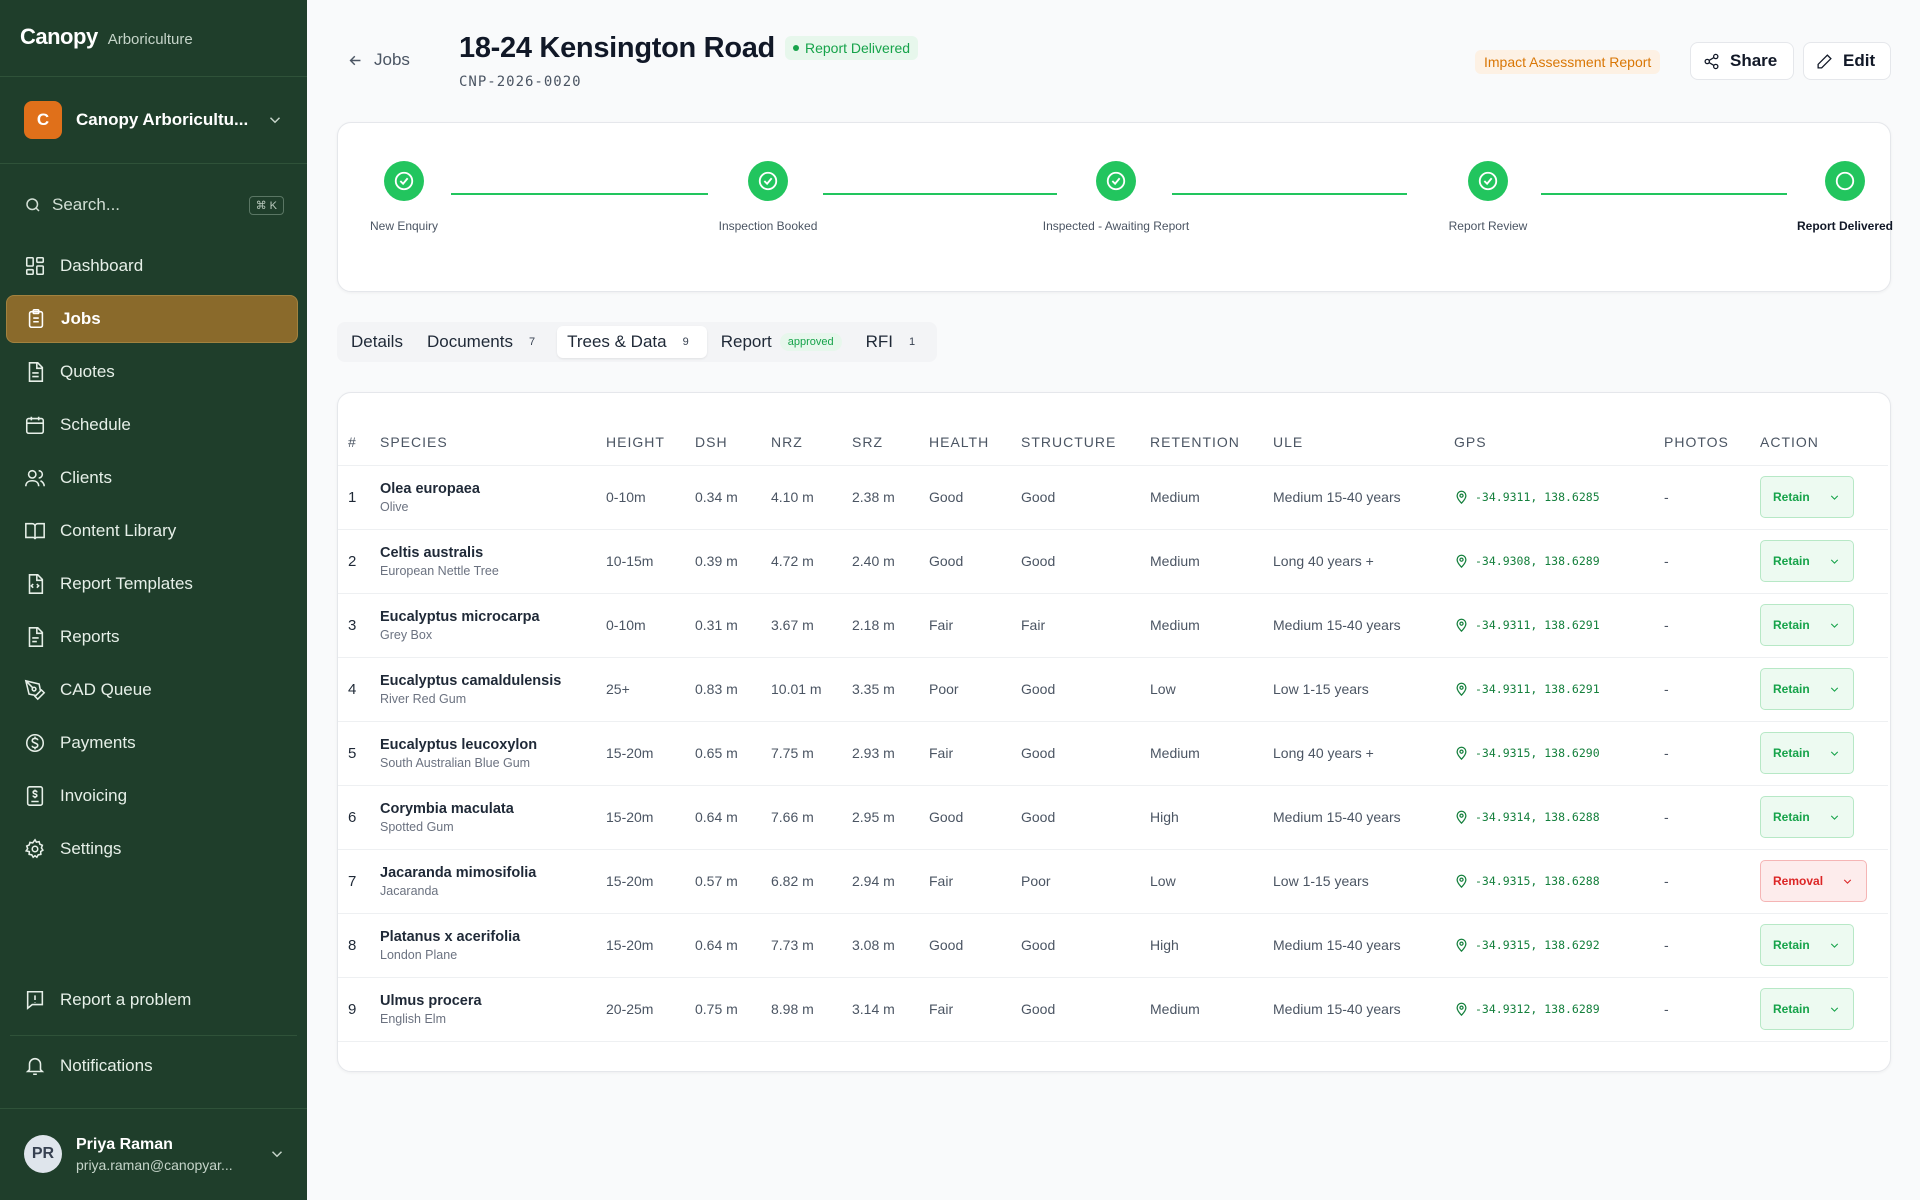  I want to click on sidebar-item-settings: Settings, so click(152, 849).